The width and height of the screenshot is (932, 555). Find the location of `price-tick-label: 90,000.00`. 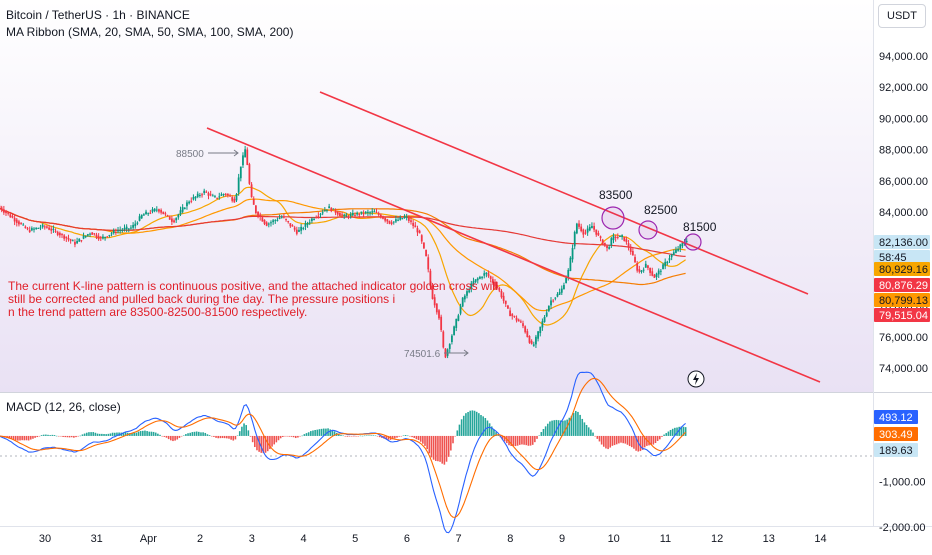

price-tick-label: 90,000.00 is located at coordinates (903, 119).